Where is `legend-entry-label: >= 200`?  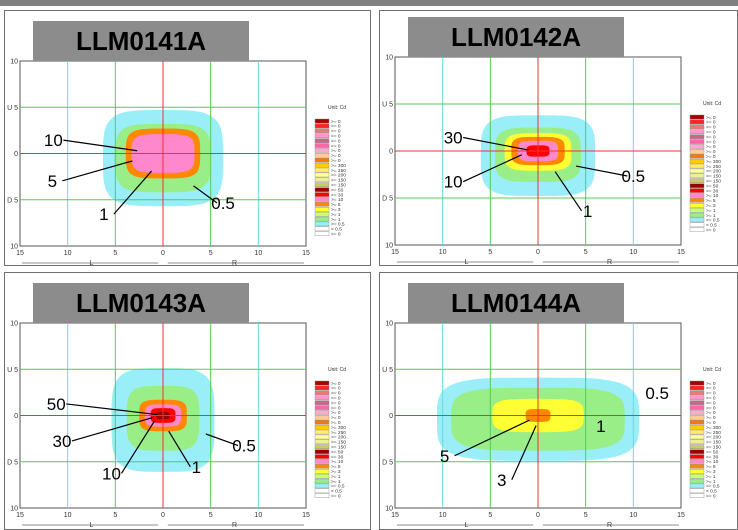 legend-entry-label: >= 200 is located at coordinates (713, 438).